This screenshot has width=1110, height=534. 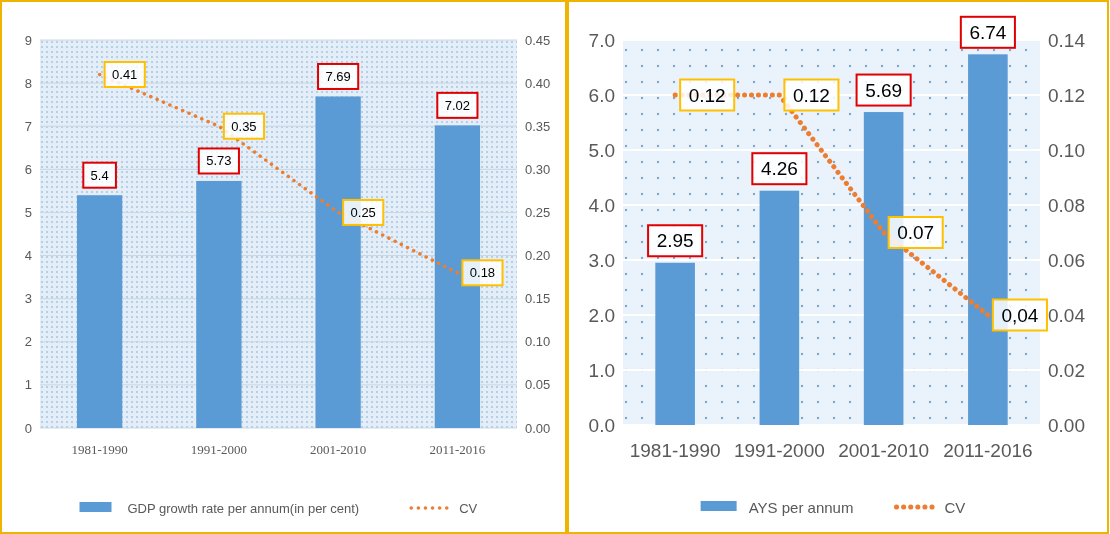 What do you see at coordinates (1067, 315) in the screenshot?
I see `y2-tick-label: 0.04` at bounding box center [1067, 315].